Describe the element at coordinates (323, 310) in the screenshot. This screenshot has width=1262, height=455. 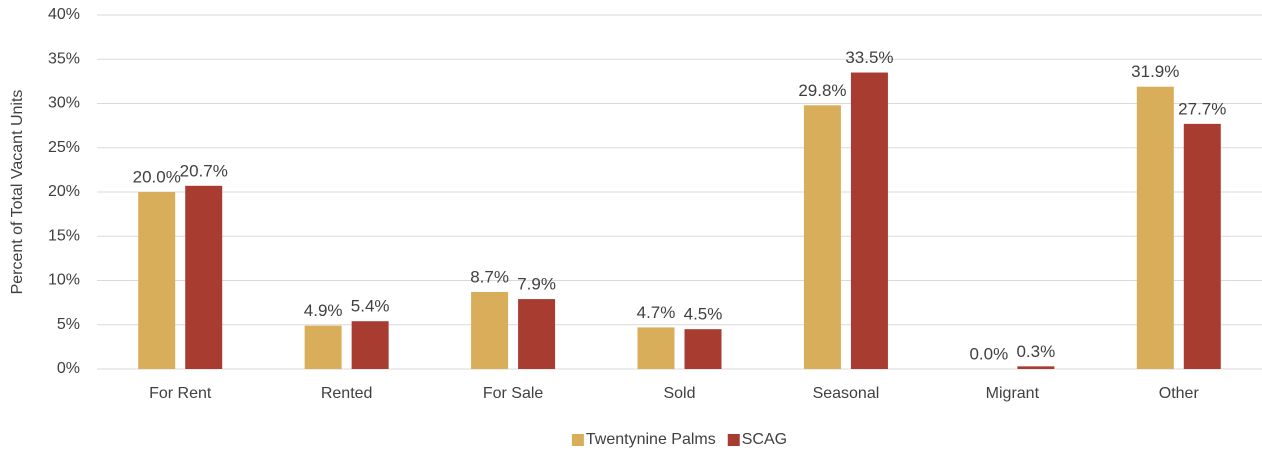
I see `data-label: 4.9%` at that location.